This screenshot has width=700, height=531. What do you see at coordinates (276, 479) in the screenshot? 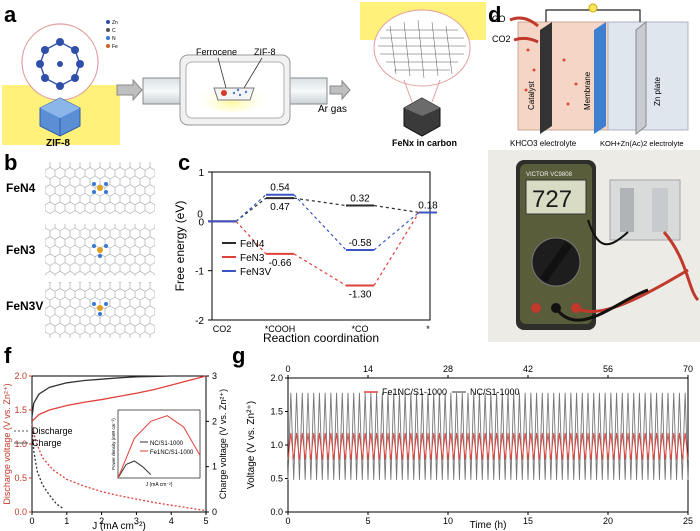
I see `y-tick-label-1: 0.5` at bounding box center [276, 479].